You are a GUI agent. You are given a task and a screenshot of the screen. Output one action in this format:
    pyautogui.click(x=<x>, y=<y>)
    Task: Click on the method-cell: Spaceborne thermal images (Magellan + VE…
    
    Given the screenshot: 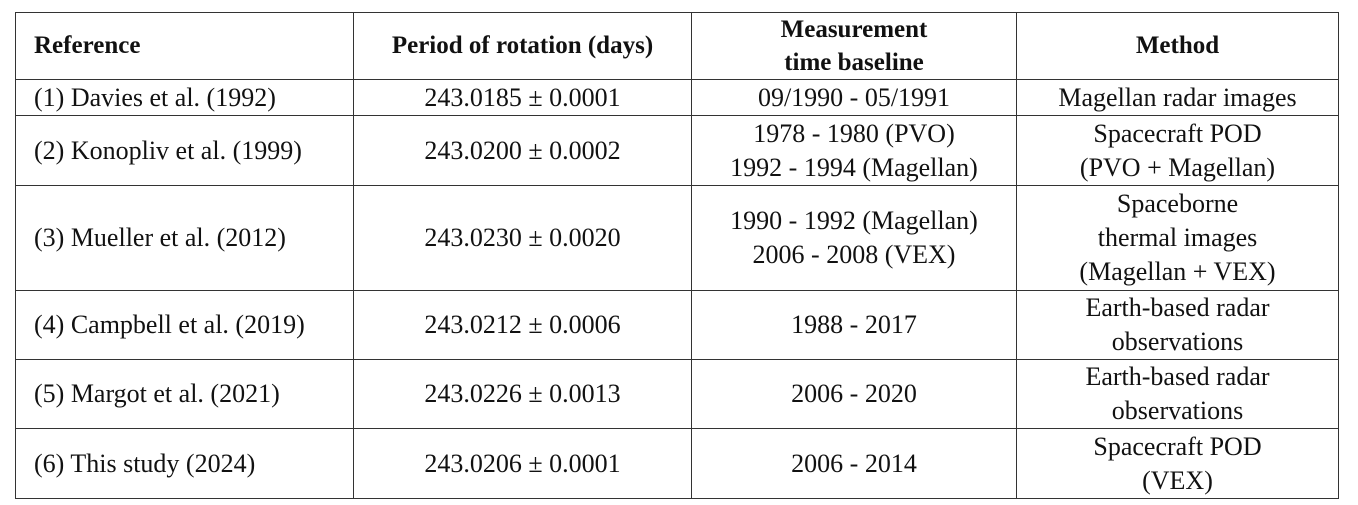 What is the action you would take?
    pyautogui.click(x=1177, y=238)
    